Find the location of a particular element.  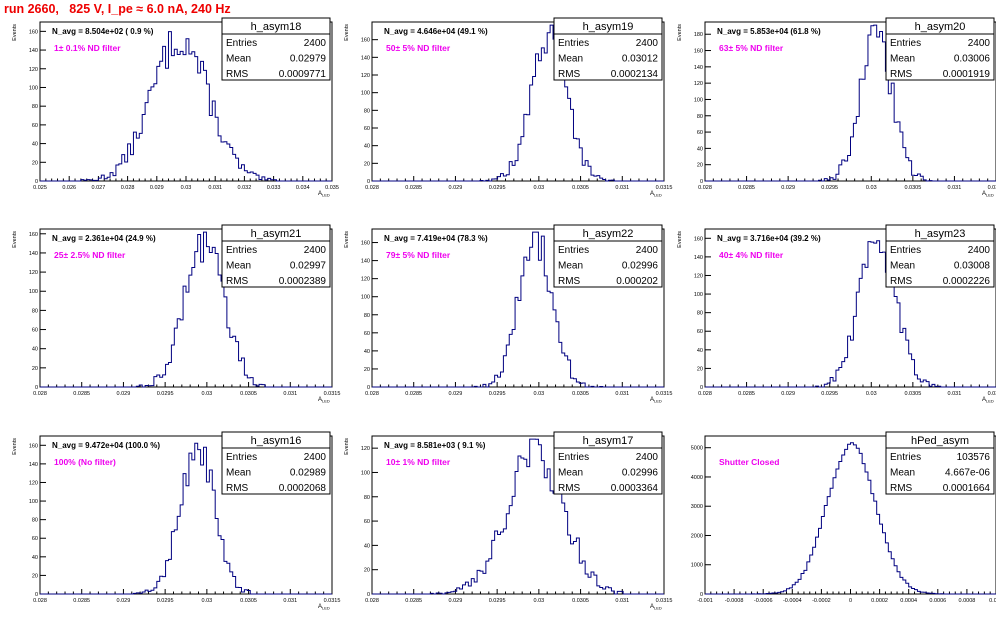

h_asym16-ytick-label: 140 is located at coordinates (33, 465).